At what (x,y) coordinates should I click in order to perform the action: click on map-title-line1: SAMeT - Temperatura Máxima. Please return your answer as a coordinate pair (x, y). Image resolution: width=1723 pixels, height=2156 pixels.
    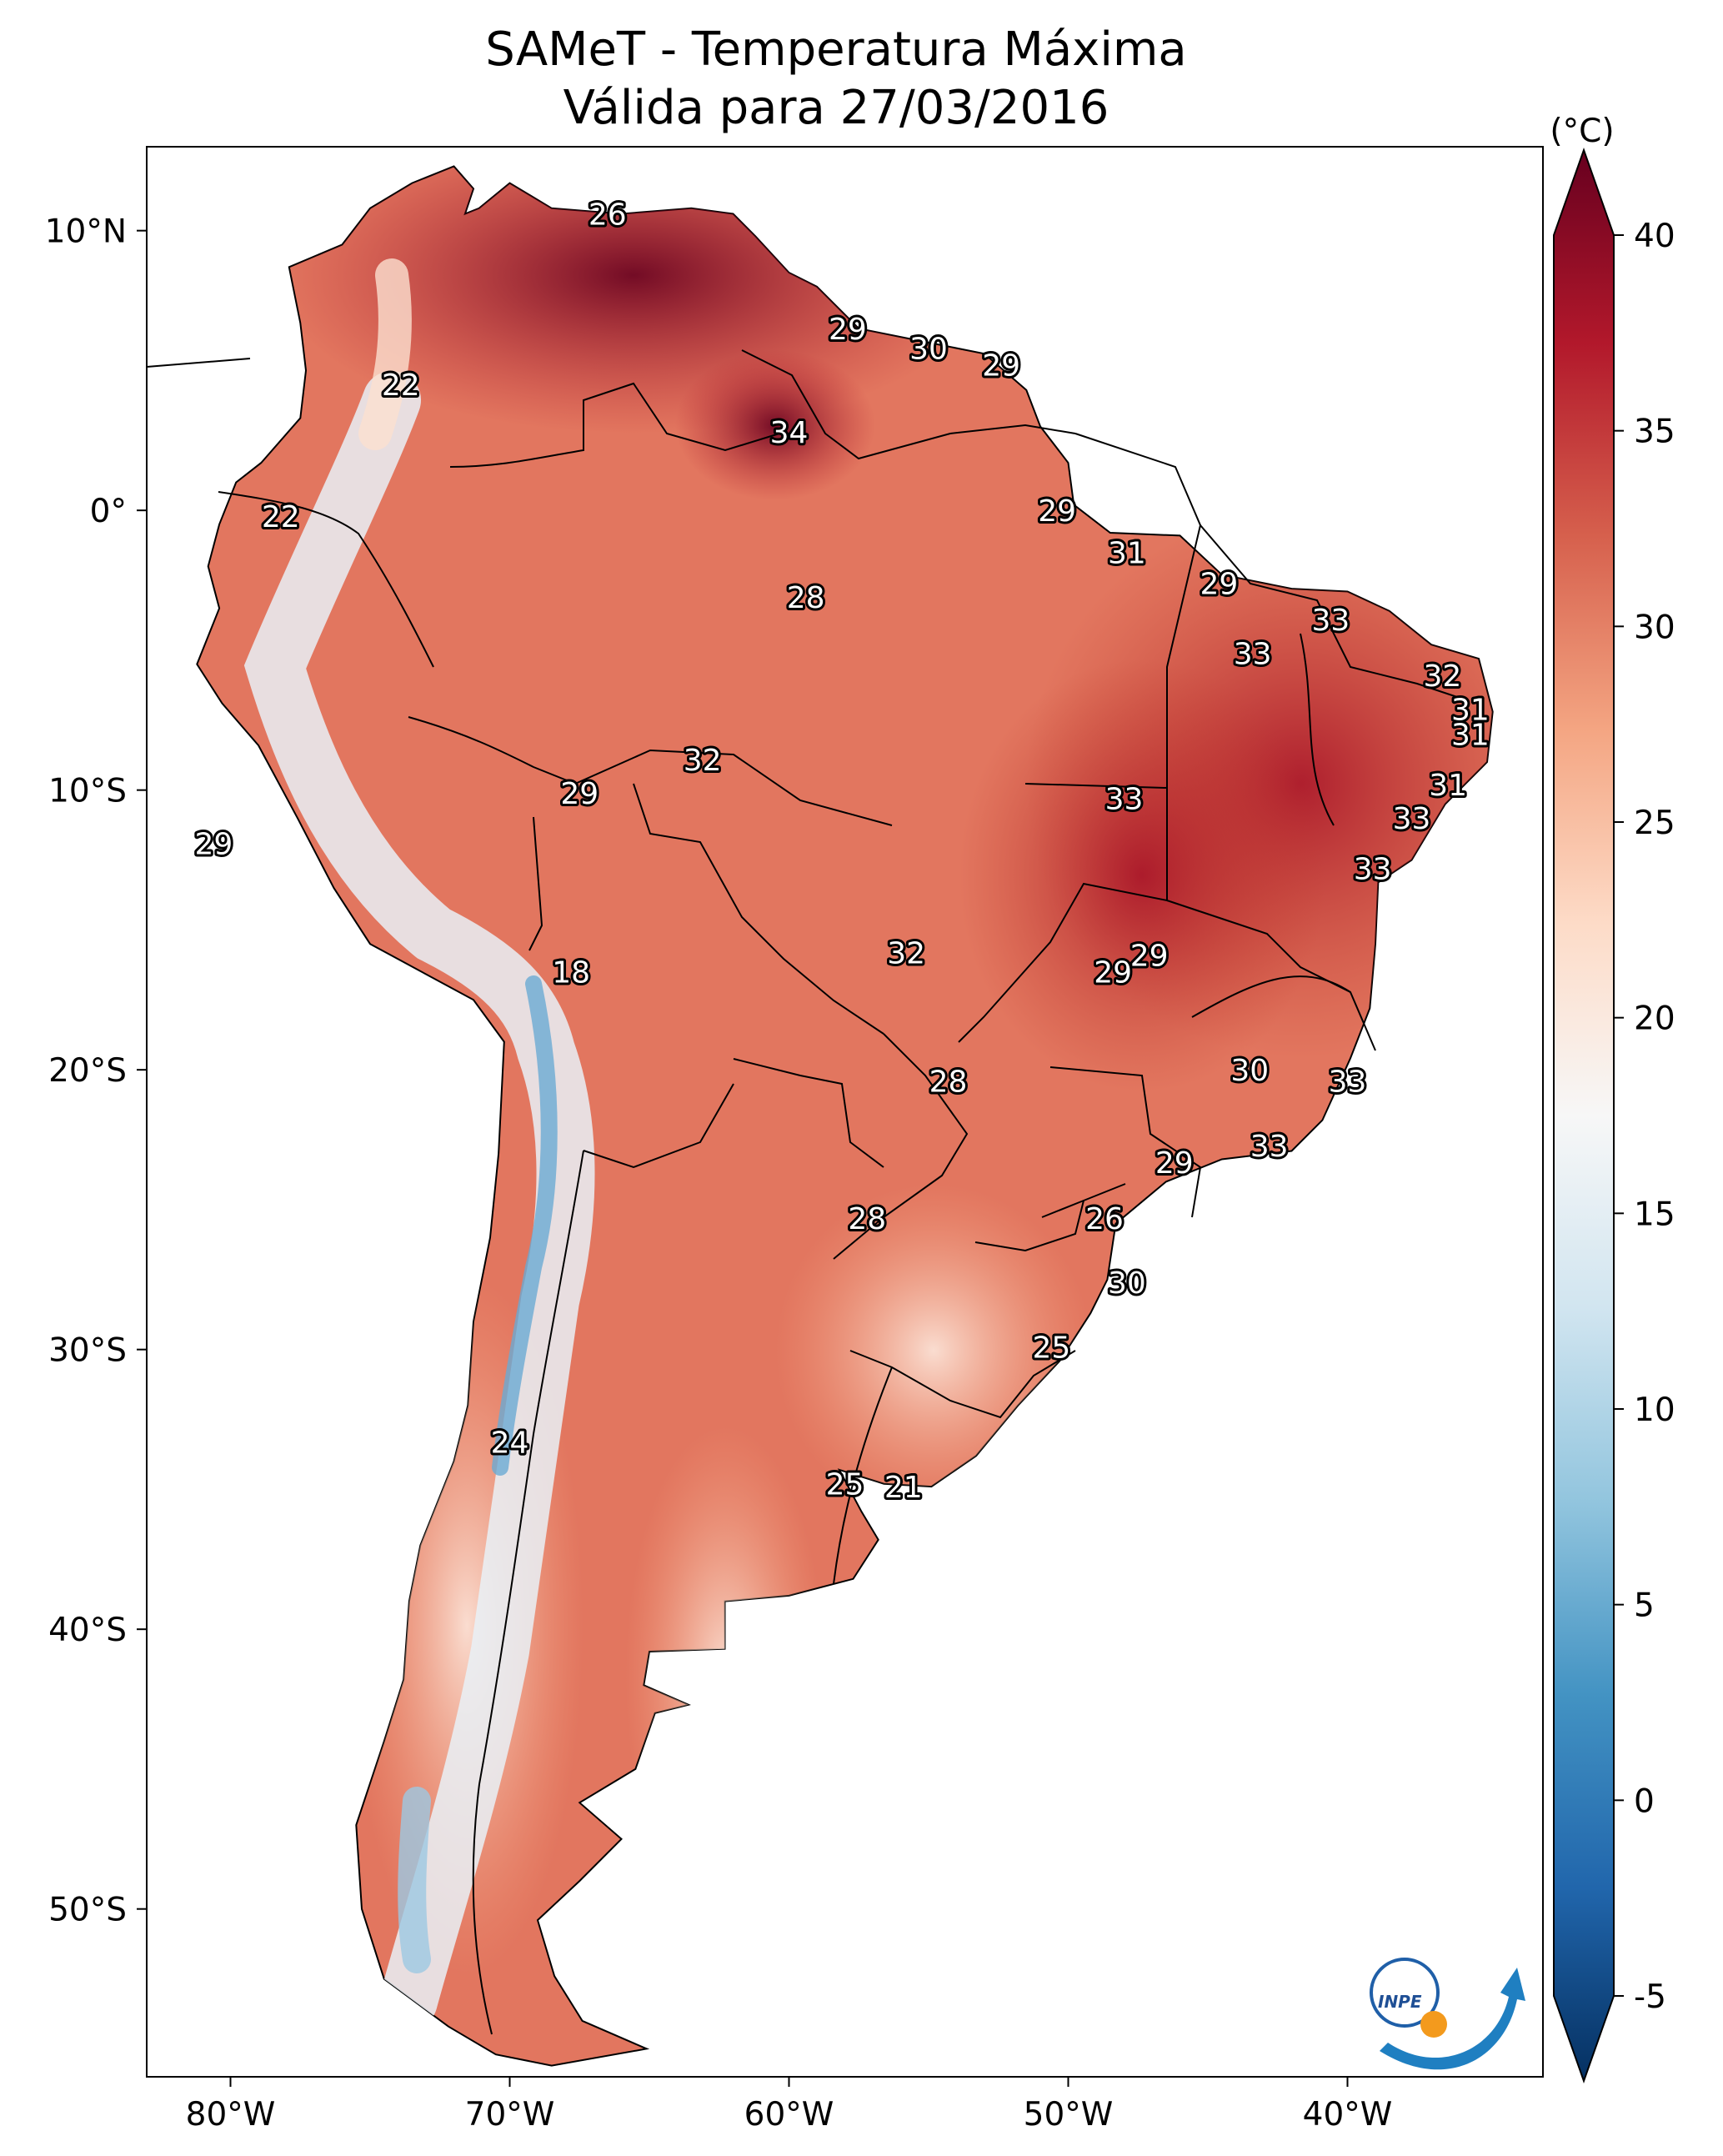
    Looking at the image, I should click on (836, 50).